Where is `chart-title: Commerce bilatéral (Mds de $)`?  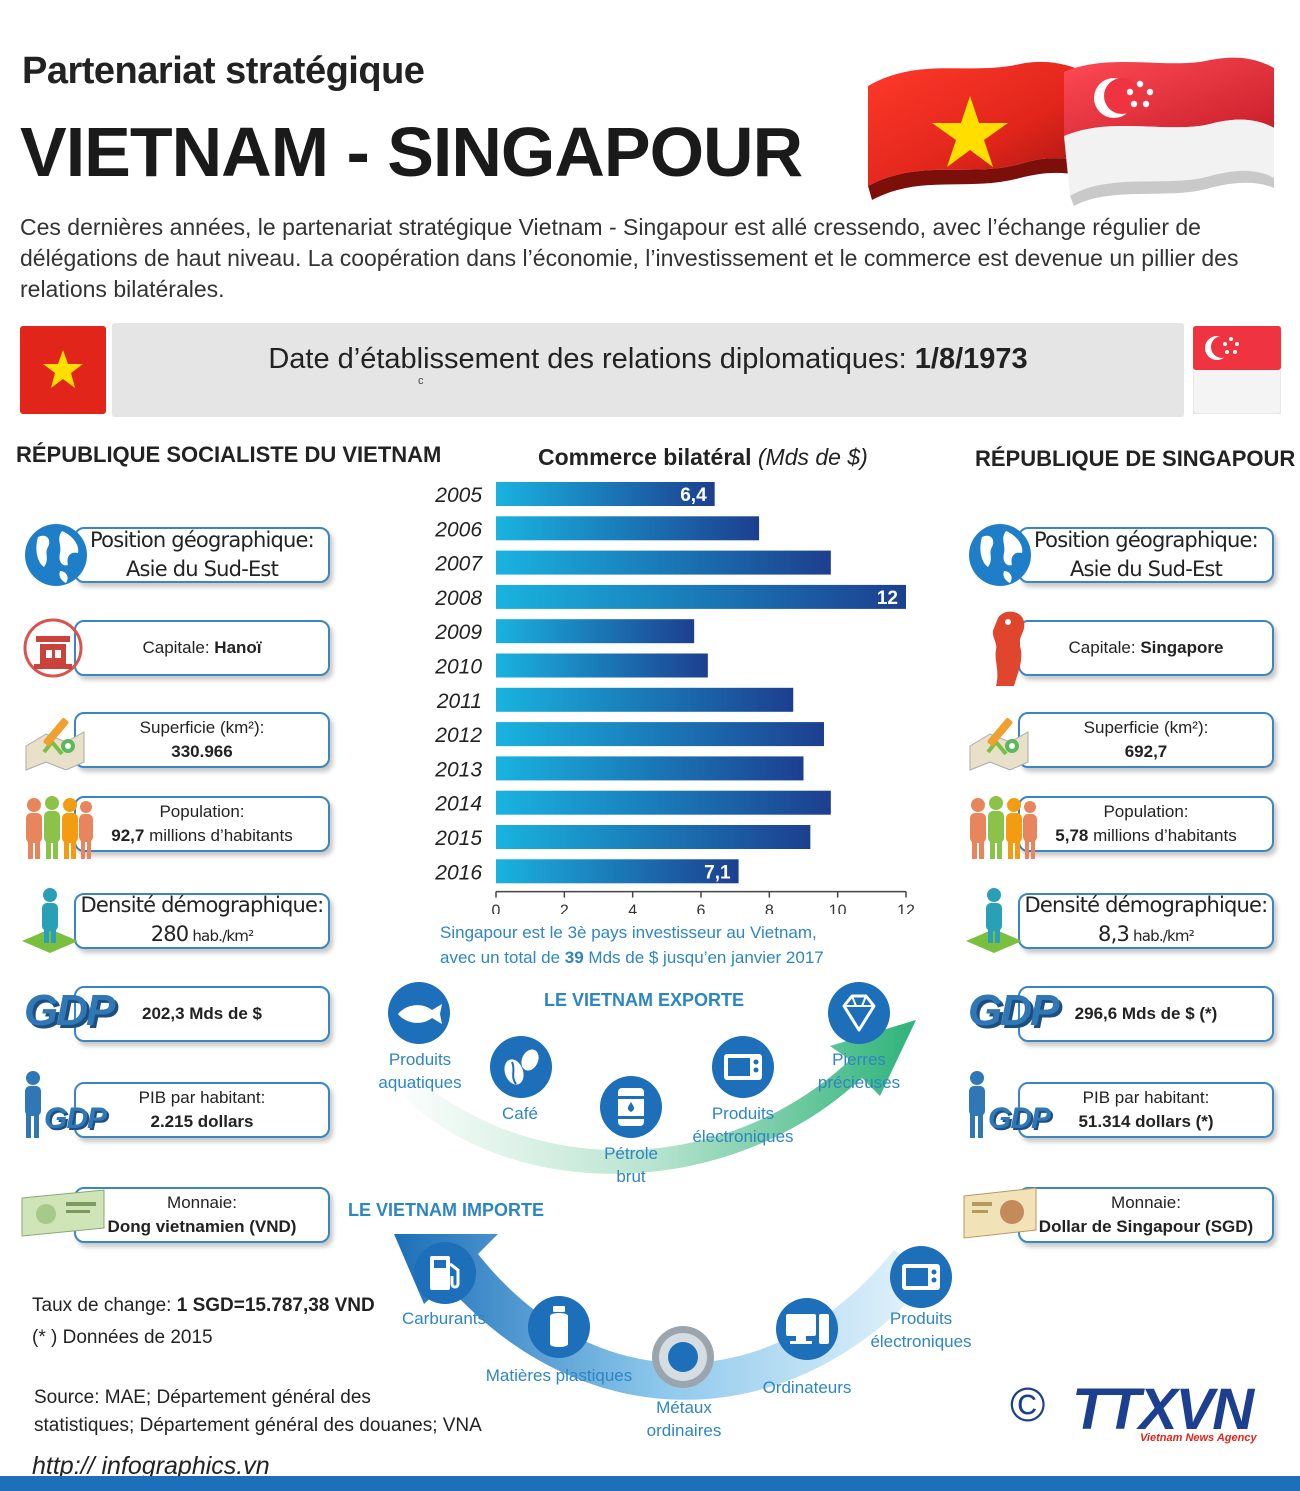
chart-title: Commerce bilatéral (Mds de $) is located at coordinates (703, 457).